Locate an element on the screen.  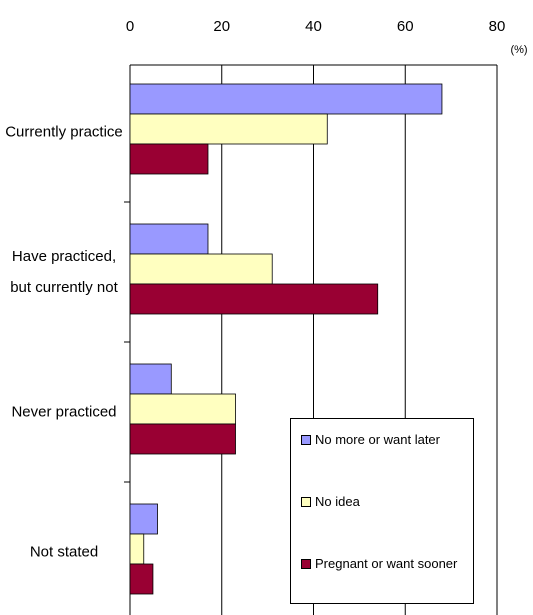
legend-label: Pregnant or want sooner is located at coordinates (386, 563).